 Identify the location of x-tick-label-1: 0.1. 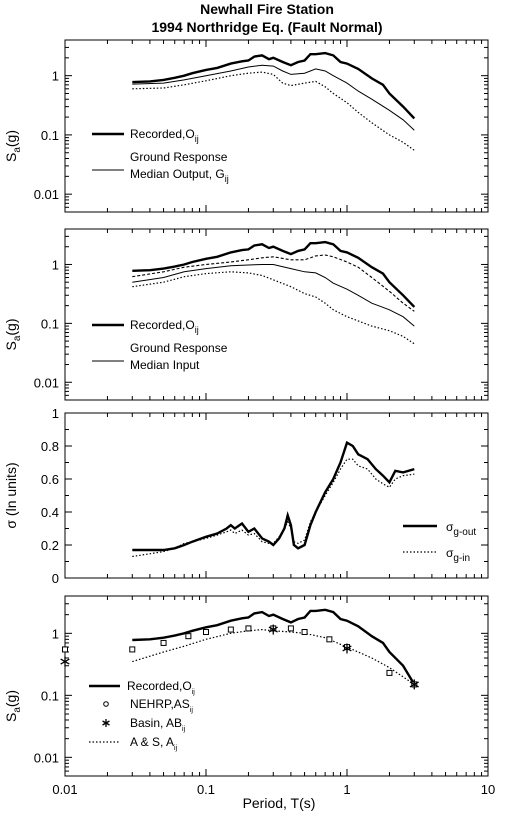
(206, 789).